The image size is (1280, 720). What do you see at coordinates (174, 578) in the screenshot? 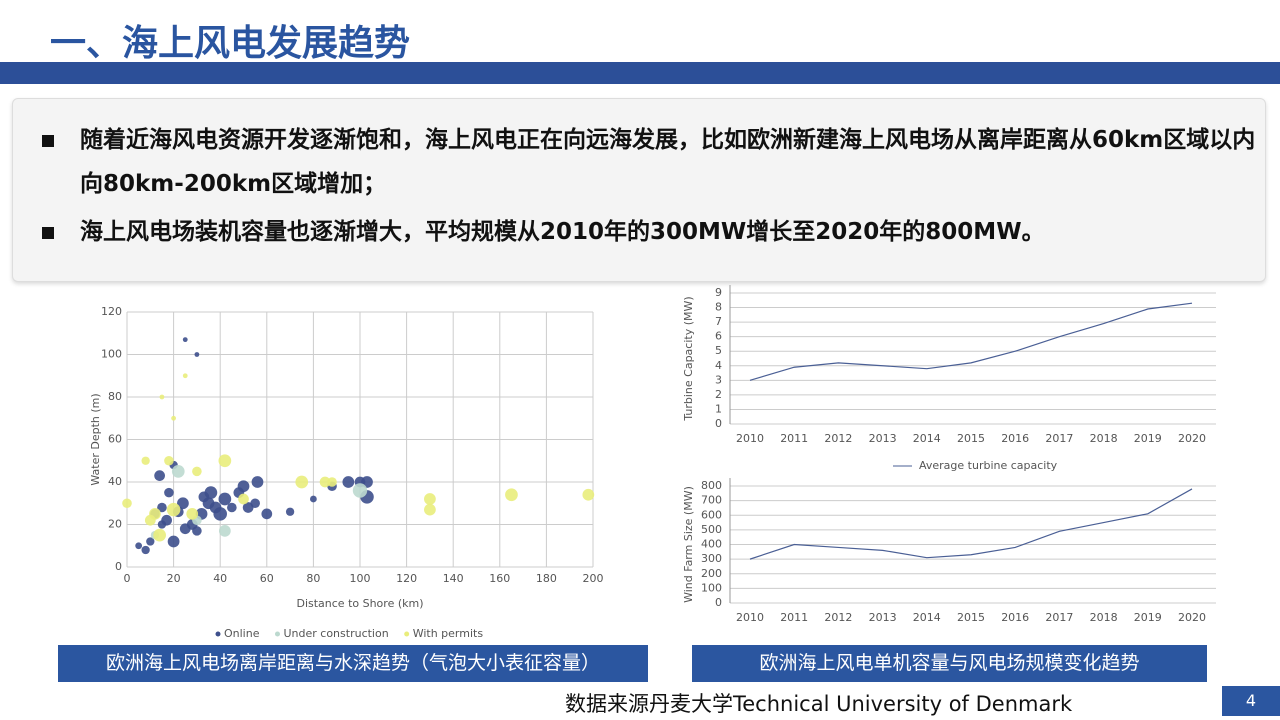
I see `x-tick-label: 20` at bounding box center [174, 578].